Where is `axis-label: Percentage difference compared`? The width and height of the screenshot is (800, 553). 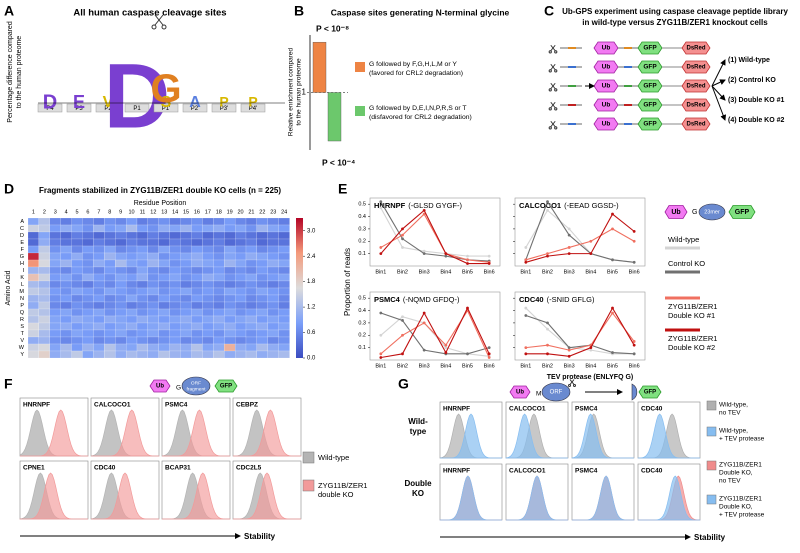
axis-label: Percentage difference compared is located at coordinates (10, 72).